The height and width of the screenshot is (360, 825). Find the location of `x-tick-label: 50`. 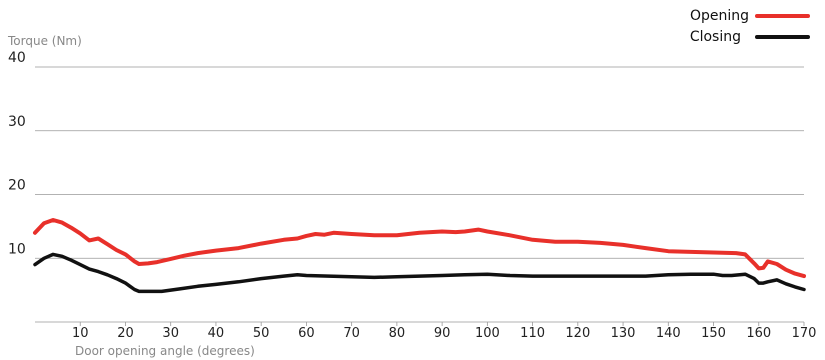

x-tick-label: 50 is located at coordinates (261, 333).